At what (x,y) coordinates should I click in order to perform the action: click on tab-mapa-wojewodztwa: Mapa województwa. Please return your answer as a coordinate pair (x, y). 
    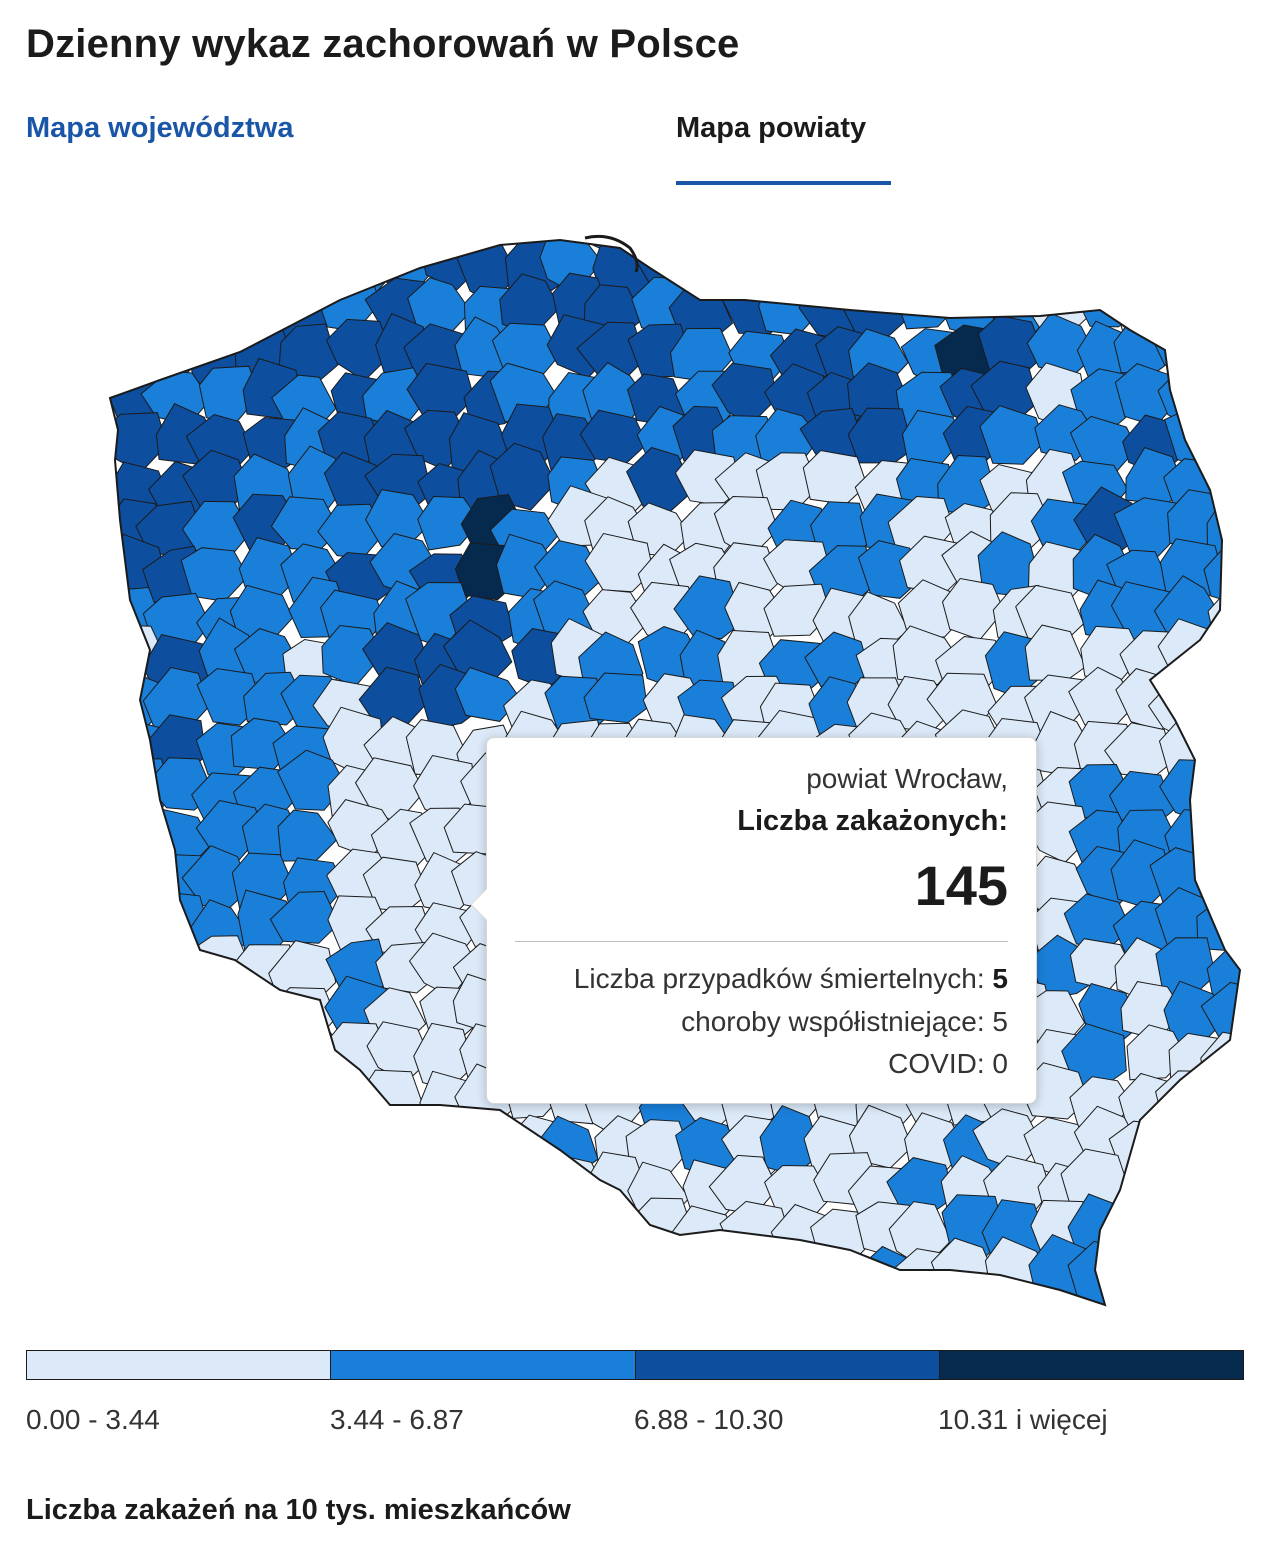
    Looking at the image, I should click on (160, 128).